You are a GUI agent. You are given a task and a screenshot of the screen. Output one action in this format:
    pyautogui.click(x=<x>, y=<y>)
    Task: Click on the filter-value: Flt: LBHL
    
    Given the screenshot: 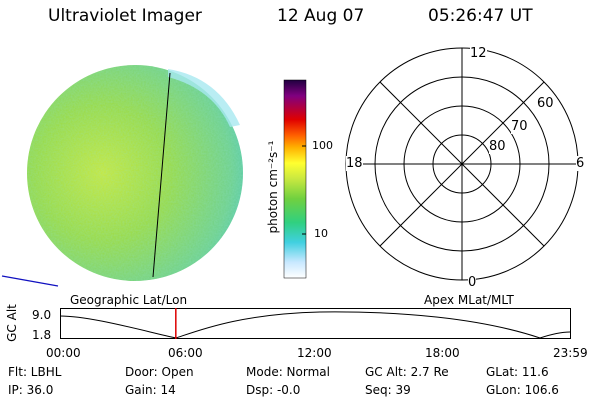 What is the action you would take?
    pyautogui.click(x=35, y=372)
    